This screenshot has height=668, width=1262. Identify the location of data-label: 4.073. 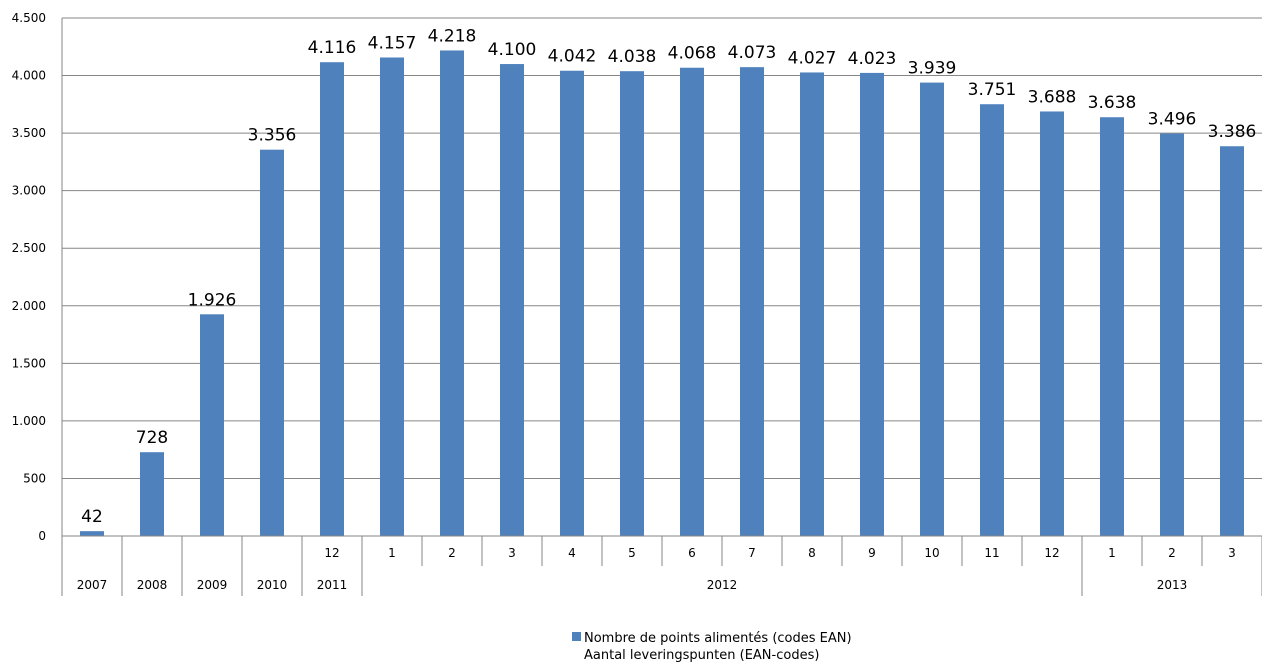
(752, 53).